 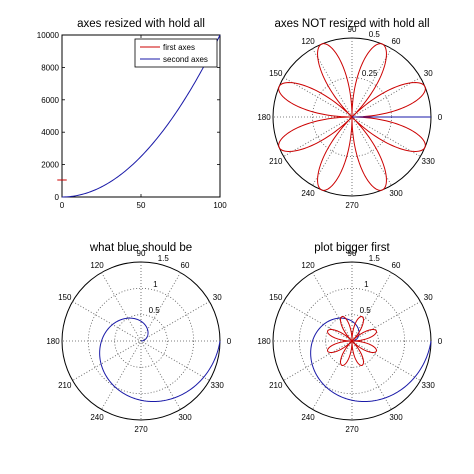 What do you see at coordinates (50, 100) in the screenshot?
I see `y-tick-label: 6000` at bounding box center [50, 100].